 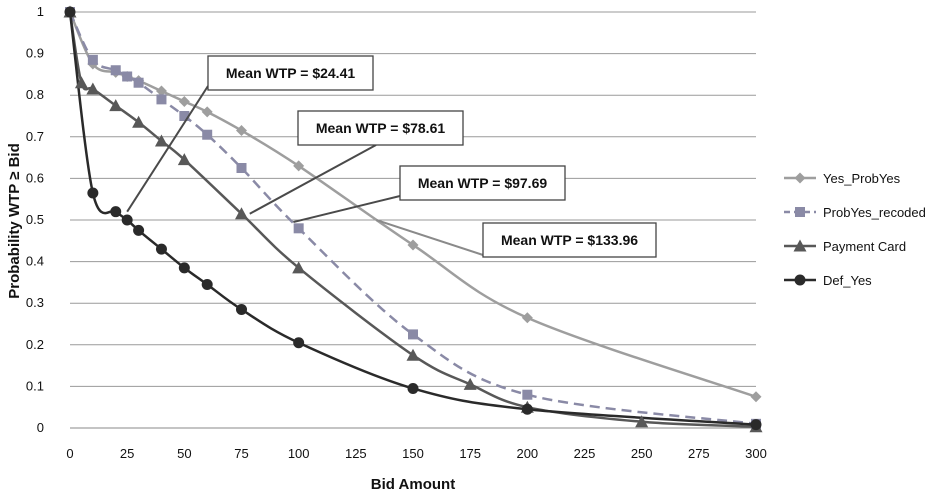 What do you see at coordinates (862, 178) in the screenshot?
I see `legend-label: Yes_ProbYes` at bounding box center [862, 178].